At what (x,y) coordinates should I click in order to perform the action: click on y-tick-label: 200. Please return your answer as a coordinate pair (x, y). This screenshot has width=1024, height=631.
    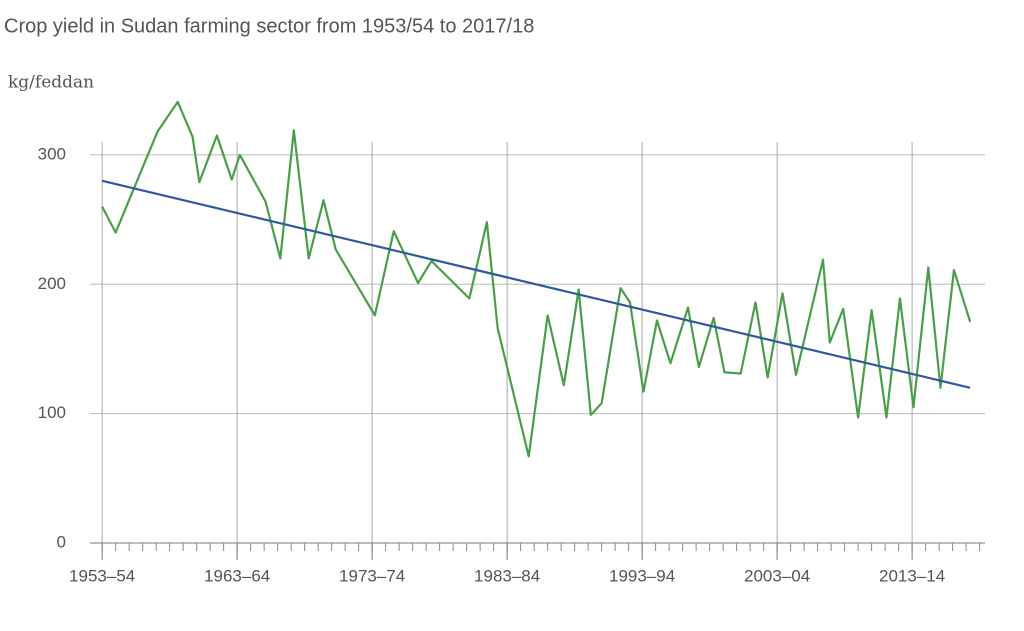
    Looking at the image, I should click on (52, 283).